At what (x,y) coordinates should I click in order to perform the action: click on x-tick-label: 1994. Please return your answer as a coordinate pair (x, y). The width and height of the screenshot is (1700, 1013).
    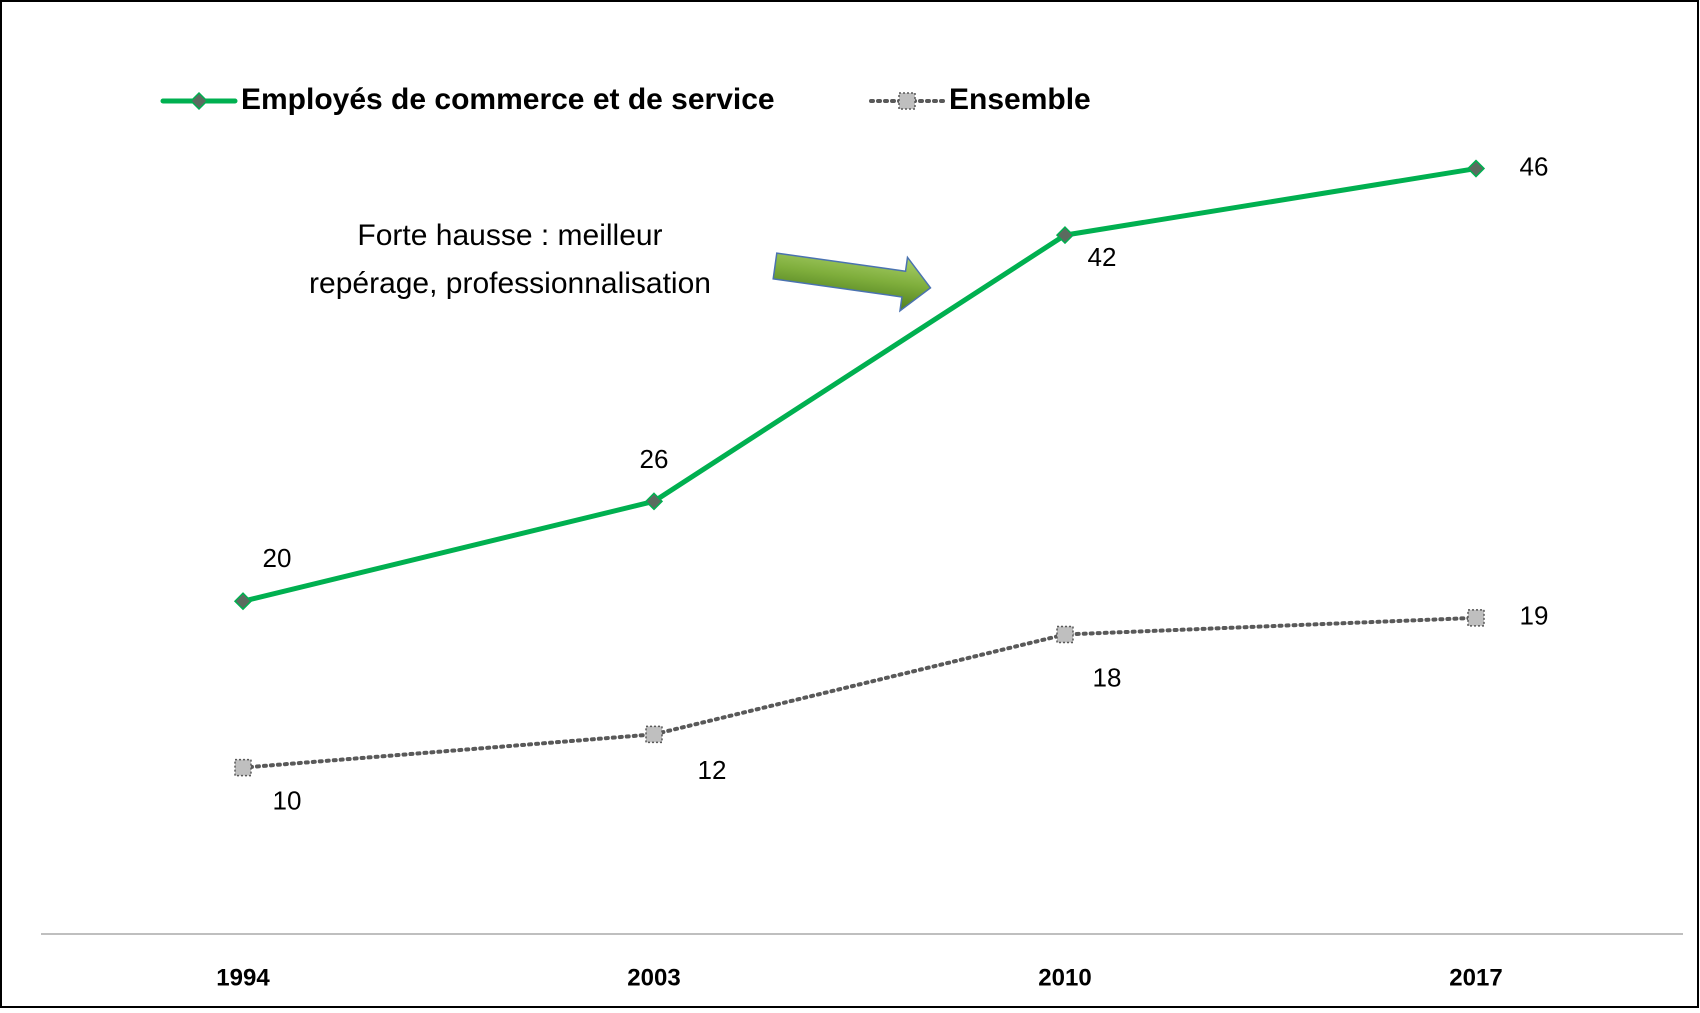
    Looking at the image, I should click on (243, 977).